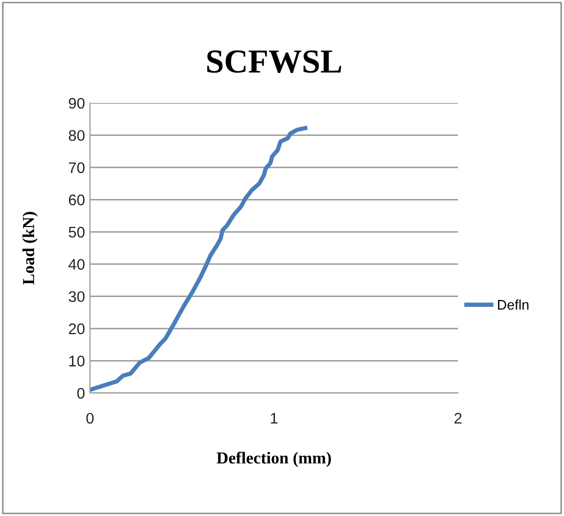 Image resolution: width=564 pixels, height=516 pixels. What do you see at coordinates (76, 232) in the screenshot?
I see `y-tick-label: 50` at bounding box center [76, 232].